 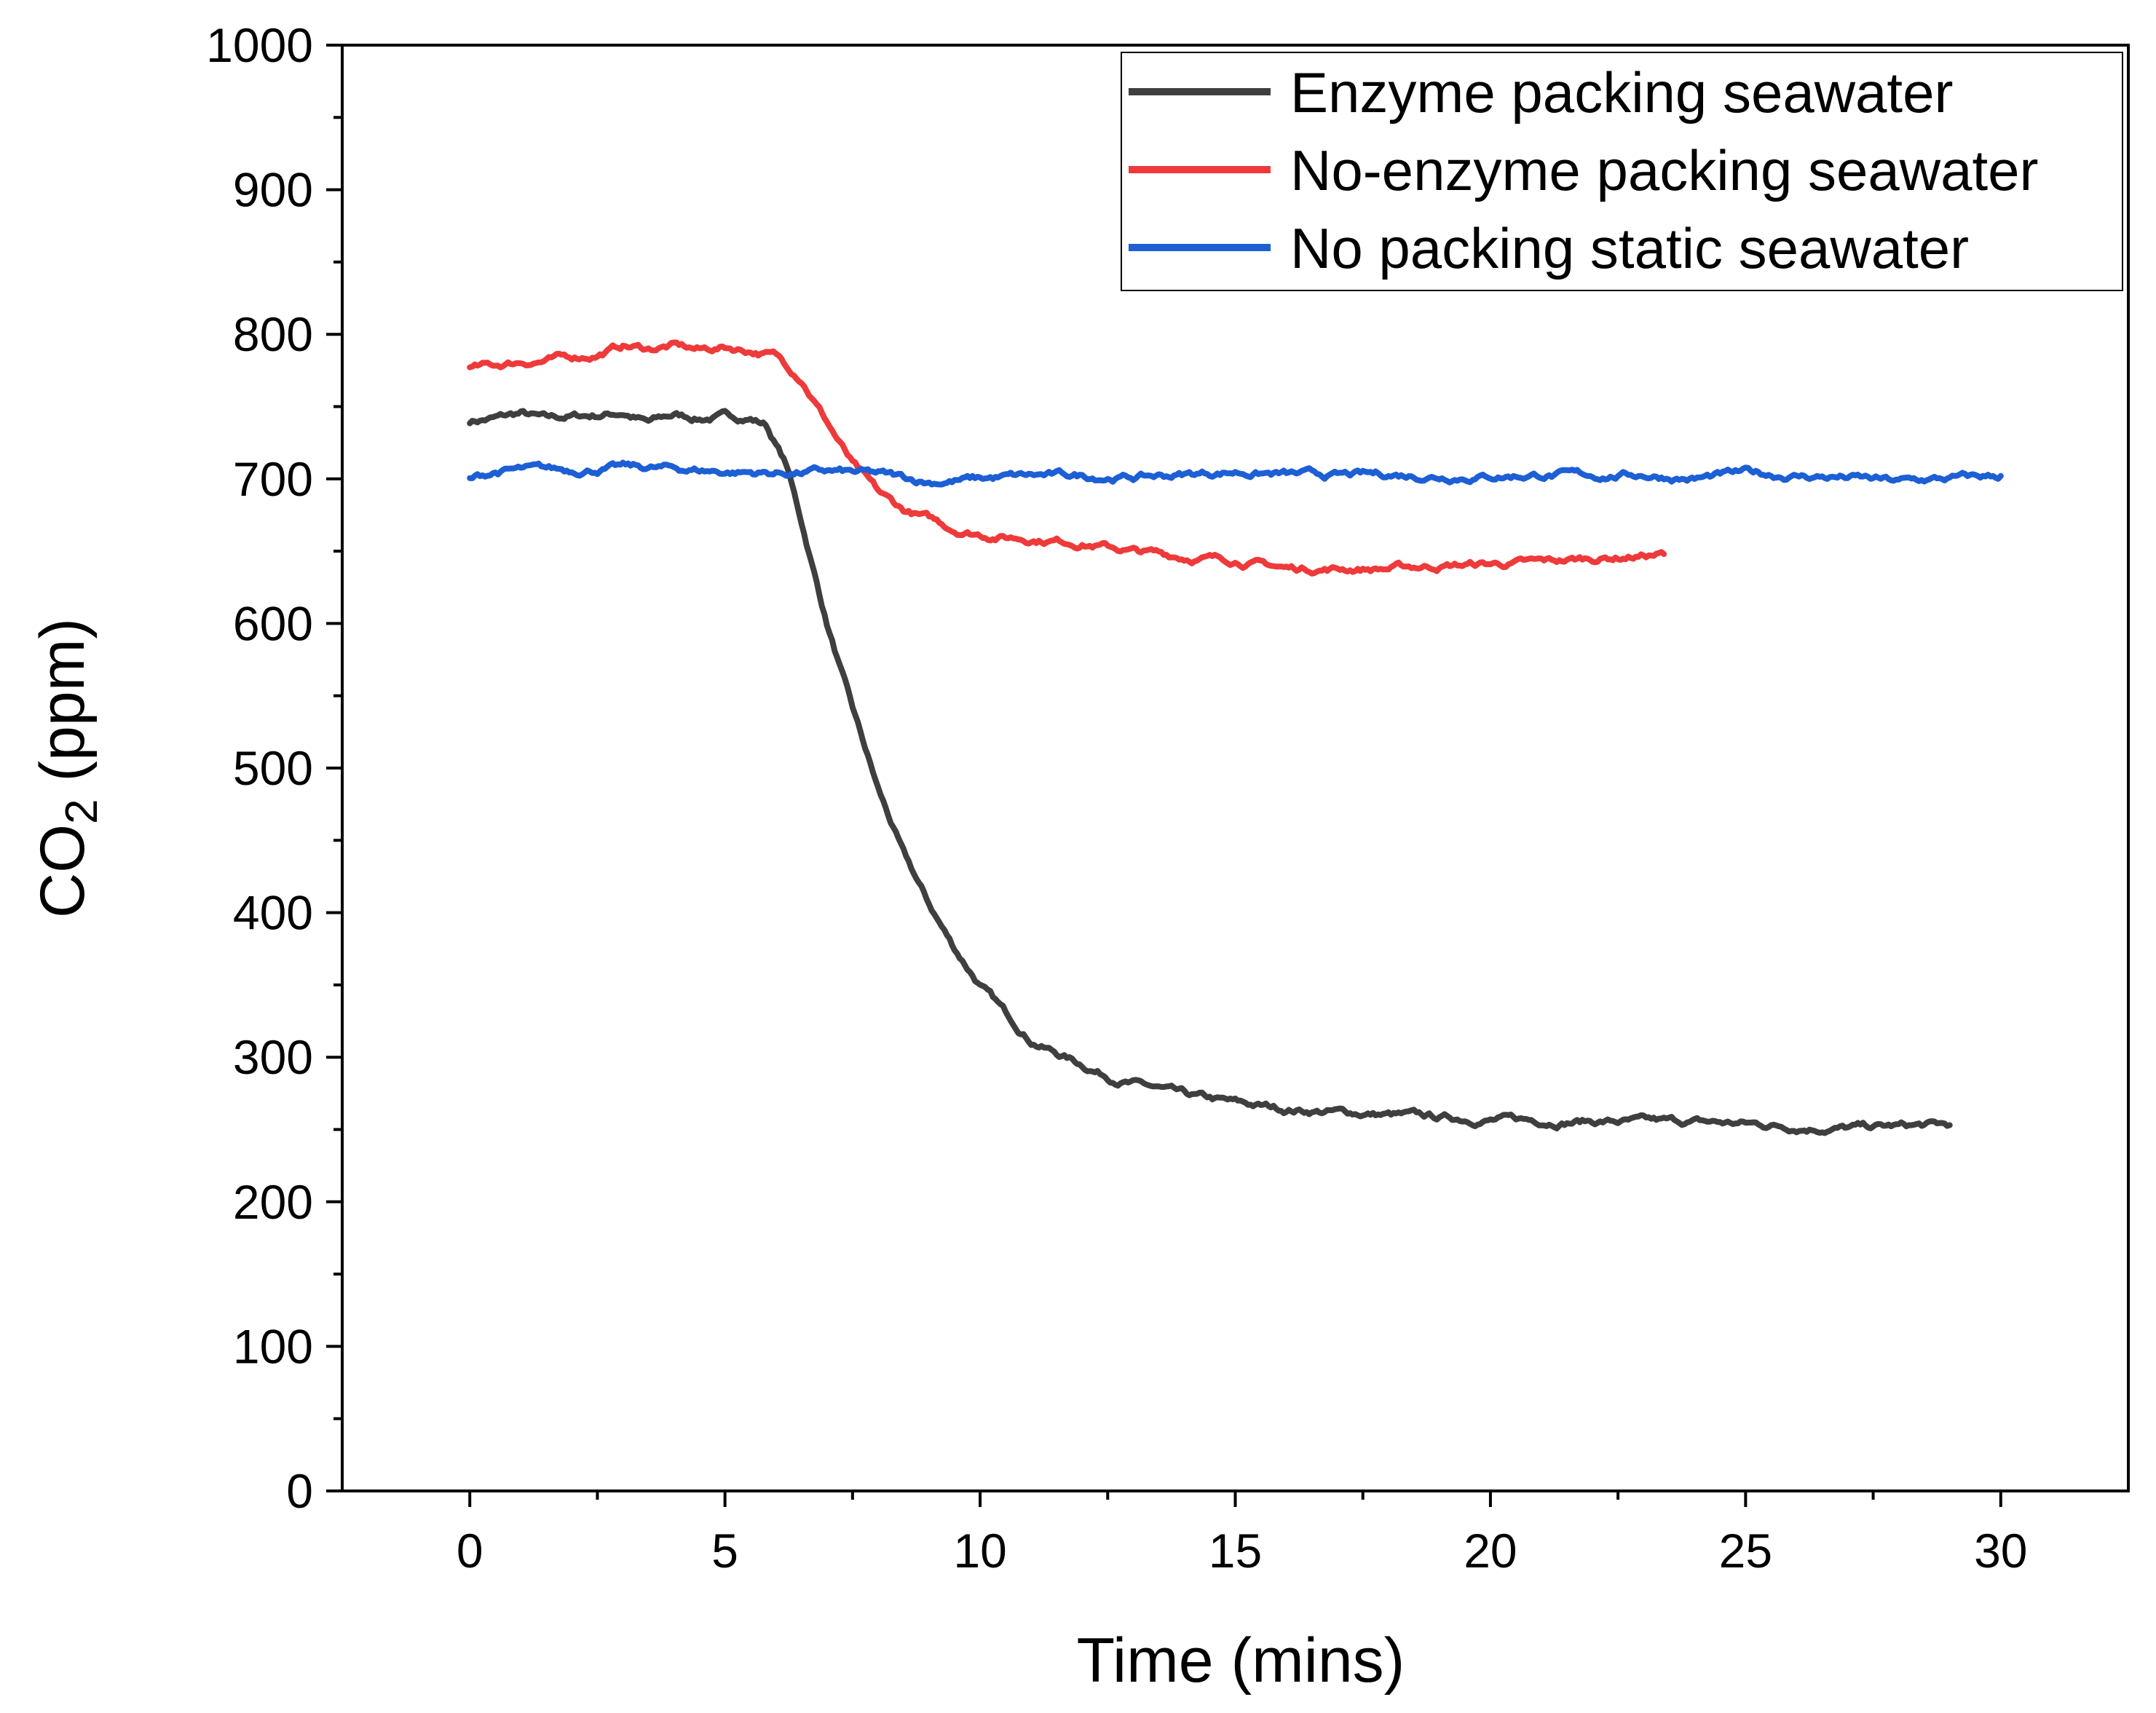 What do you see at coordinates (1621, 92) in the screenshot?
I see `legend-label-enzyme: Enzyme packing seawater` at bounding box center [1621, 92].